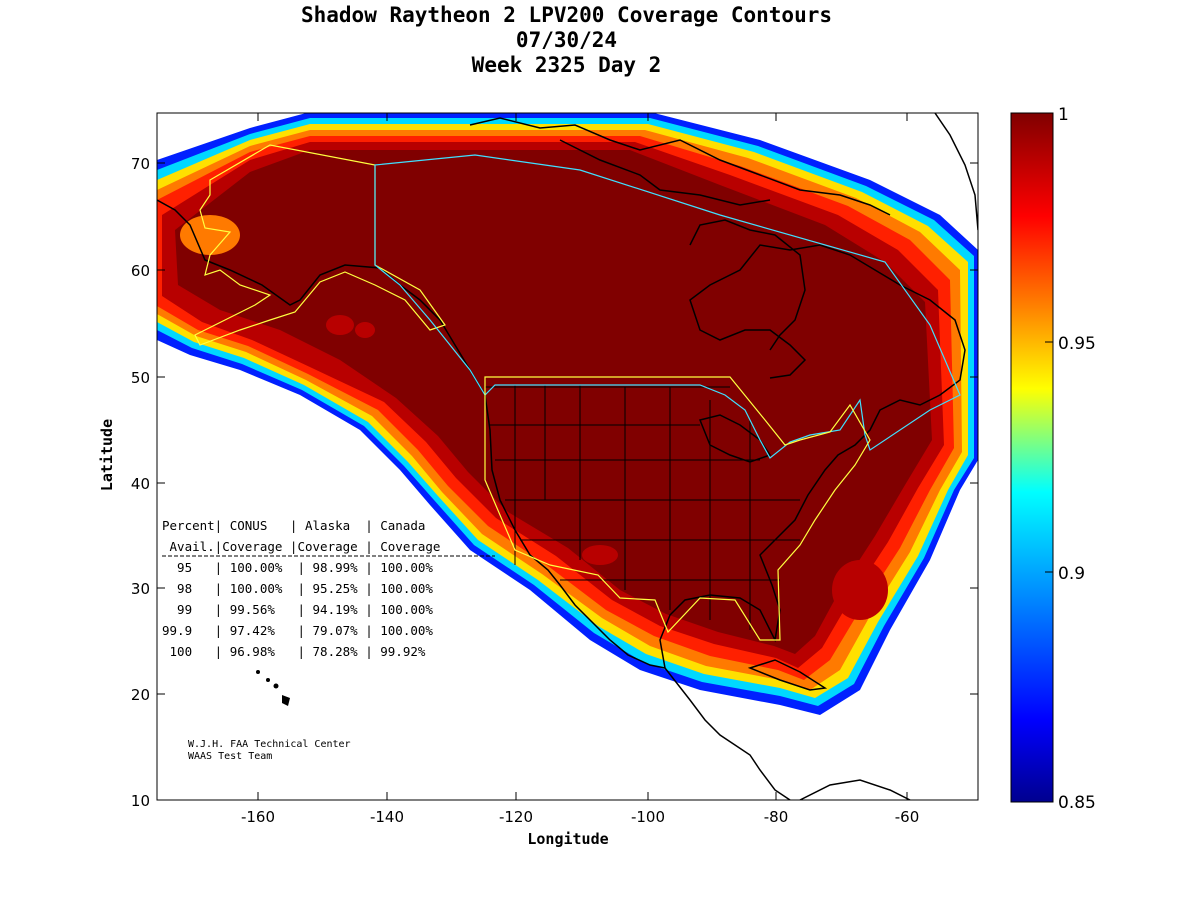 This screenshot has width=1200, height=900. Describe the element at coordinates (907, 817) in the screenshot. I see `x-tick-label: -60` at that location.